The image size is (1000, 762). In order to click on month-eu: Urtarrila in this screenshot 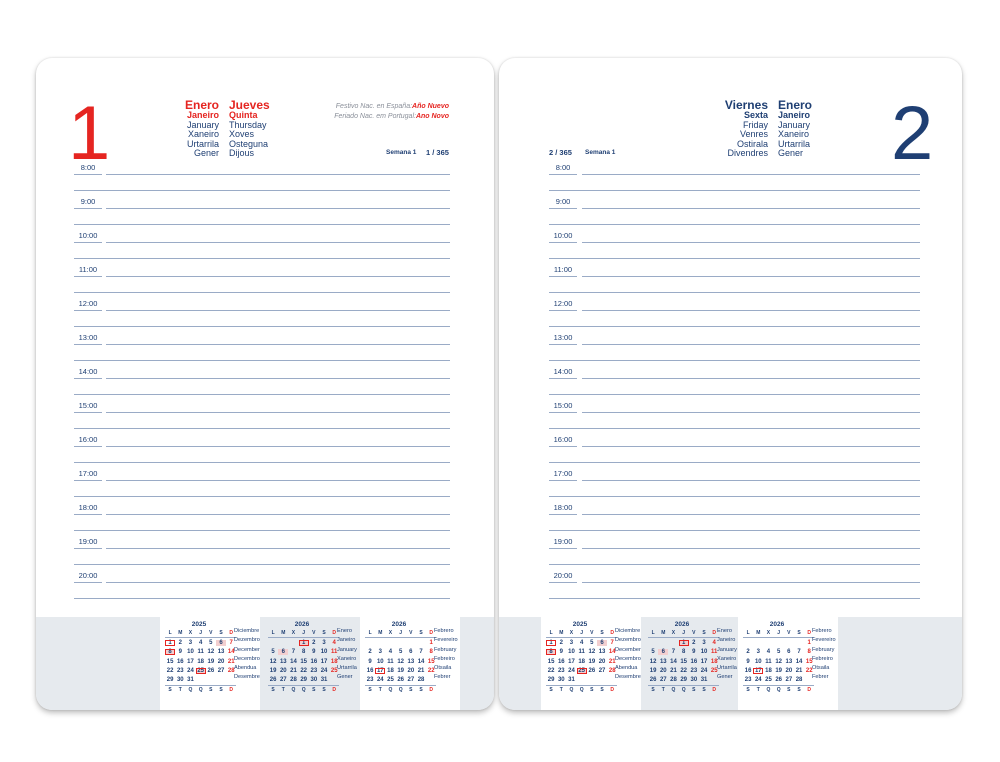, I will do `click(202, 143)`.